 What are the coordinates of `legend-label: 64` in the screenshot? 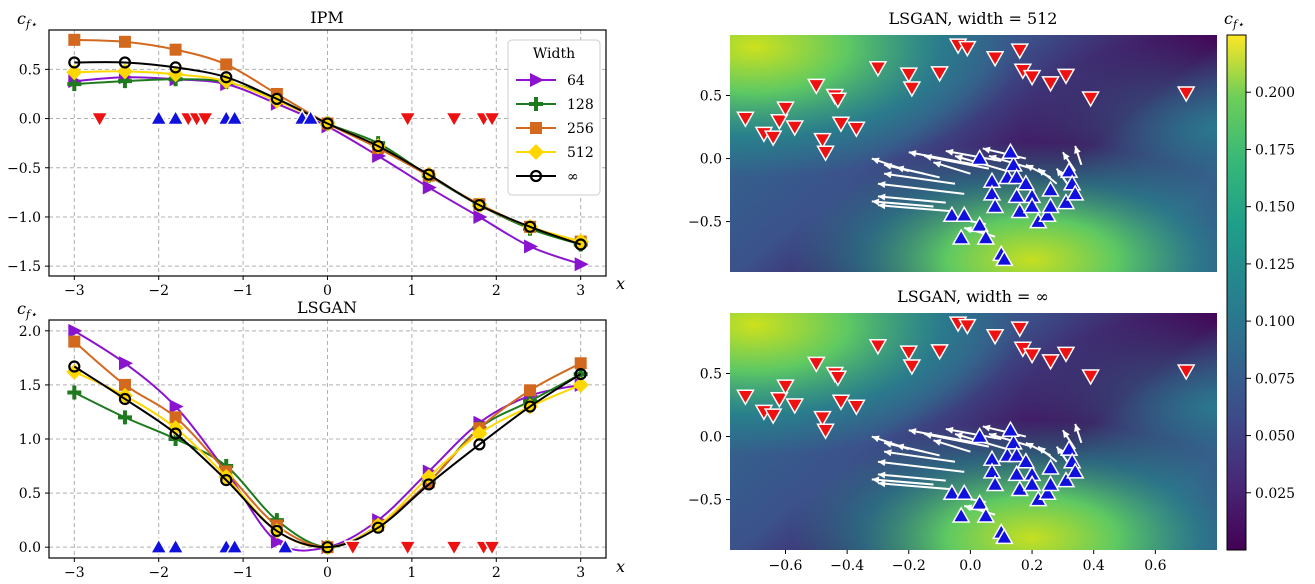 It's located at (576, 81).